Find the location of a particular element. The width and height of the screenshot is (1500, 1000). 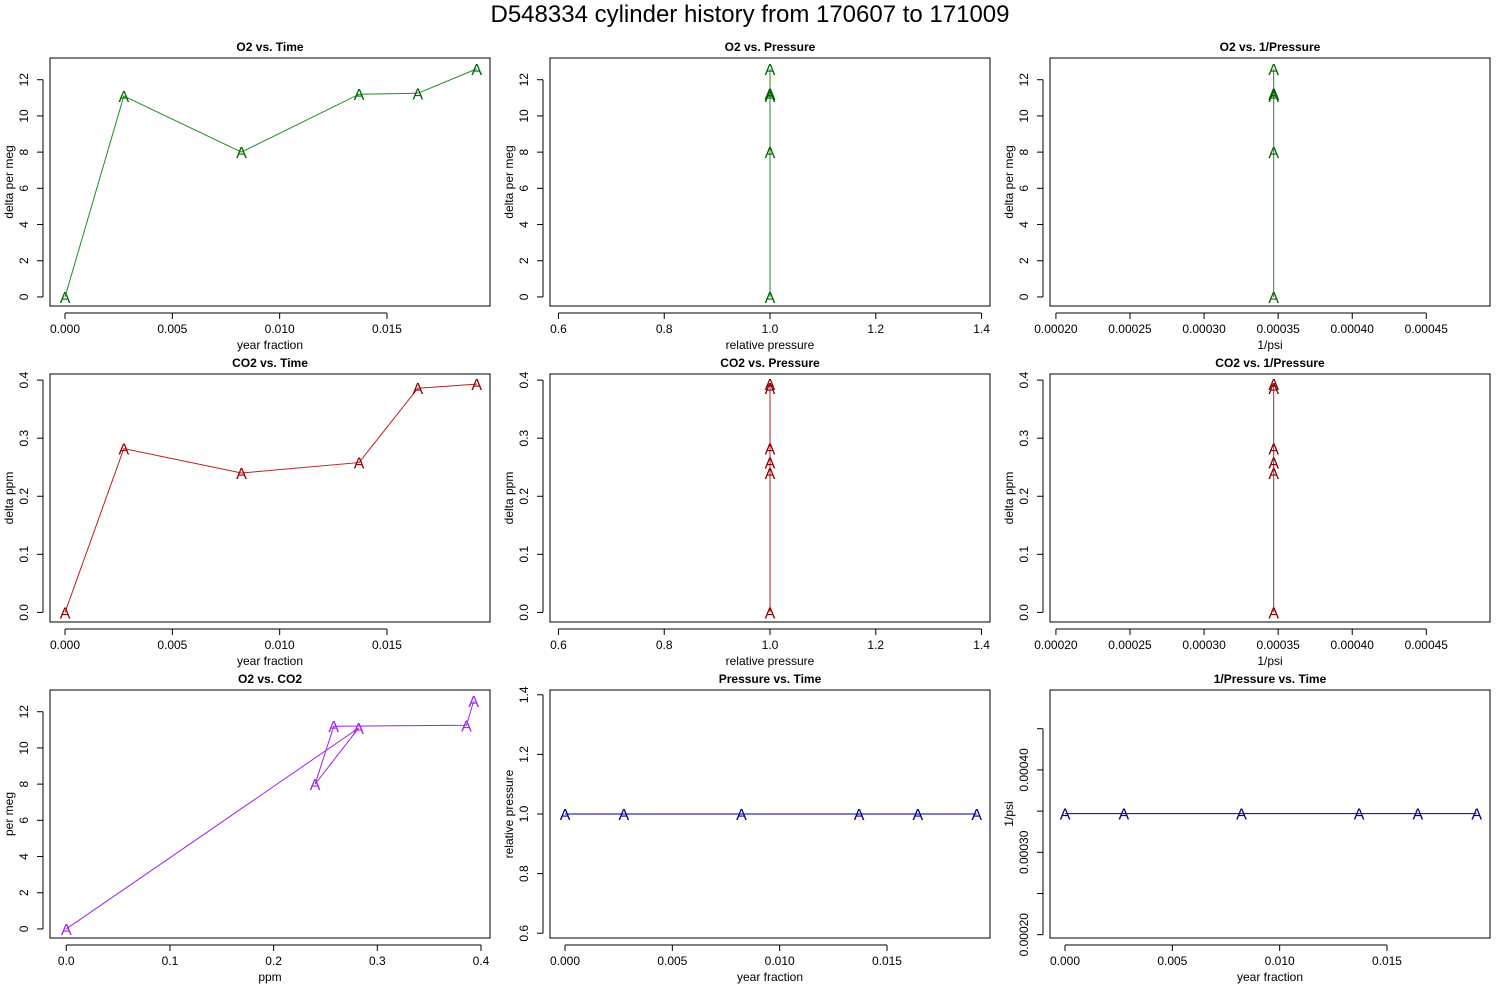

panel-title: O2 vs. Pressure is located at coordinates (770, 47).